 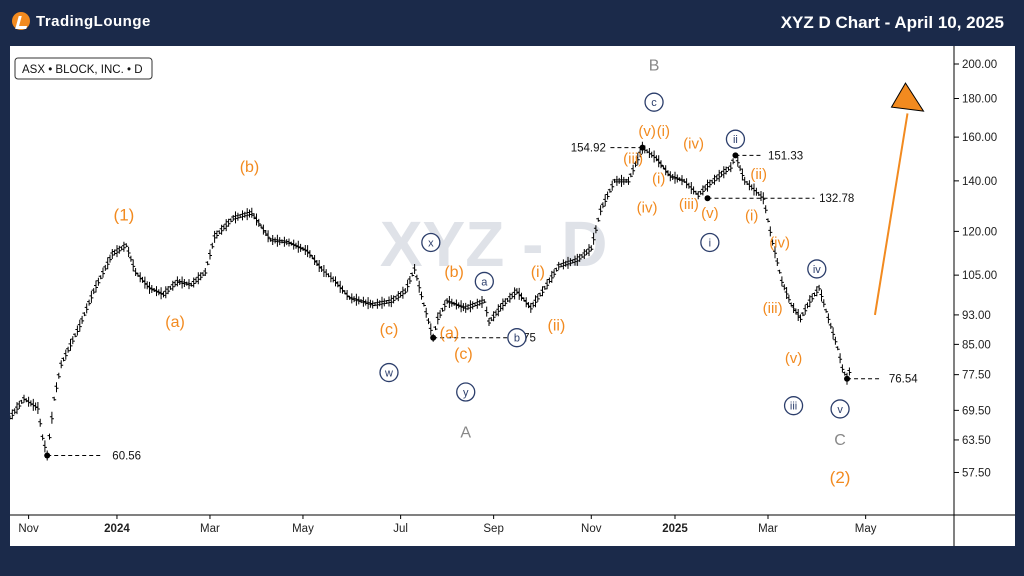 I want to click on wave-label: a, so click(x=484, y=282).